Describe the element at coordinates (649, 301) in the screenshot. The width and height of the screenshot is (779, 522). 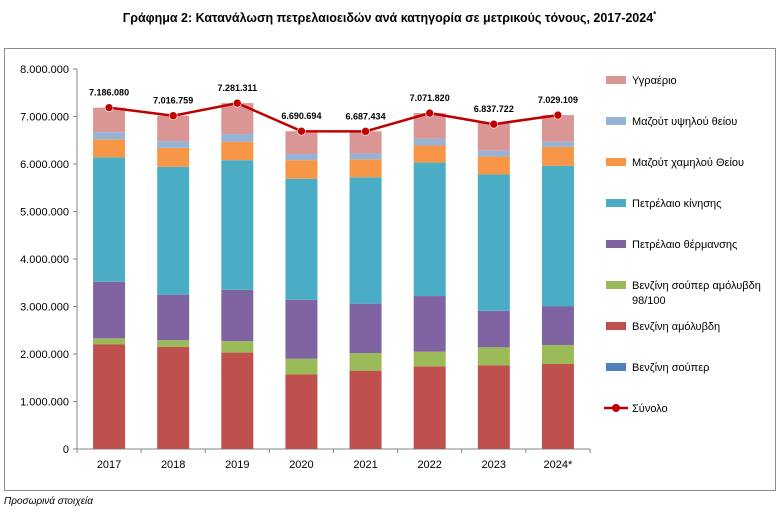
I see `legend-label: 98/100` at that location.